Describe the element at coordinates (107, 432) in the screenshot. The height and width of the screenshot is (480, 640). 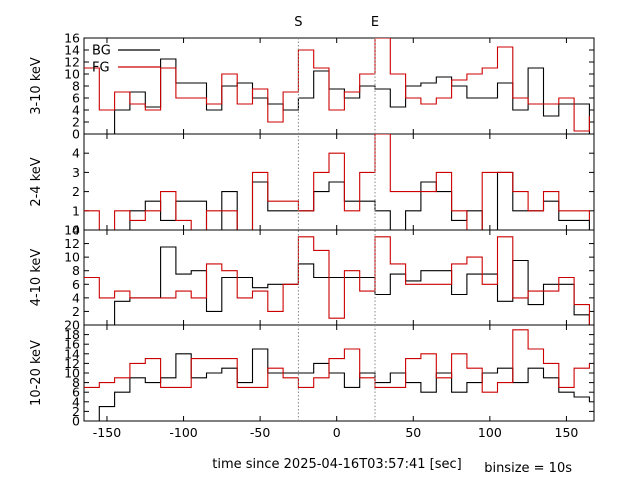
I see `x-tick-label: -150` at that location.